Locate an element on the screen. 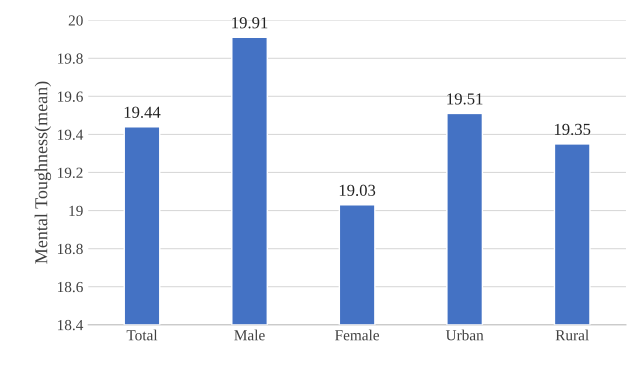 The width and height of the screenshot is (644, 367). data-label: 19.91 is located at coordinates (250, 22).